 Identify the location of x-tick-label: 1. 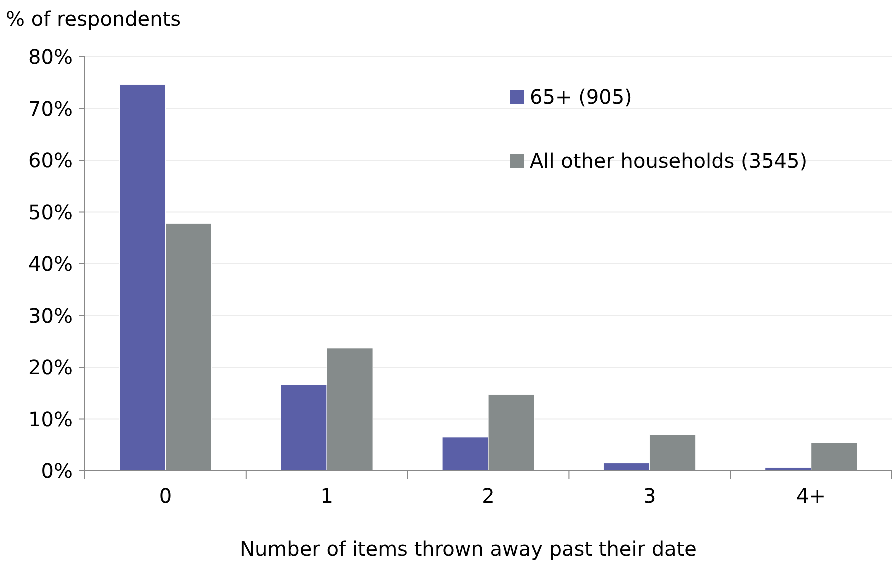
(327, 496).